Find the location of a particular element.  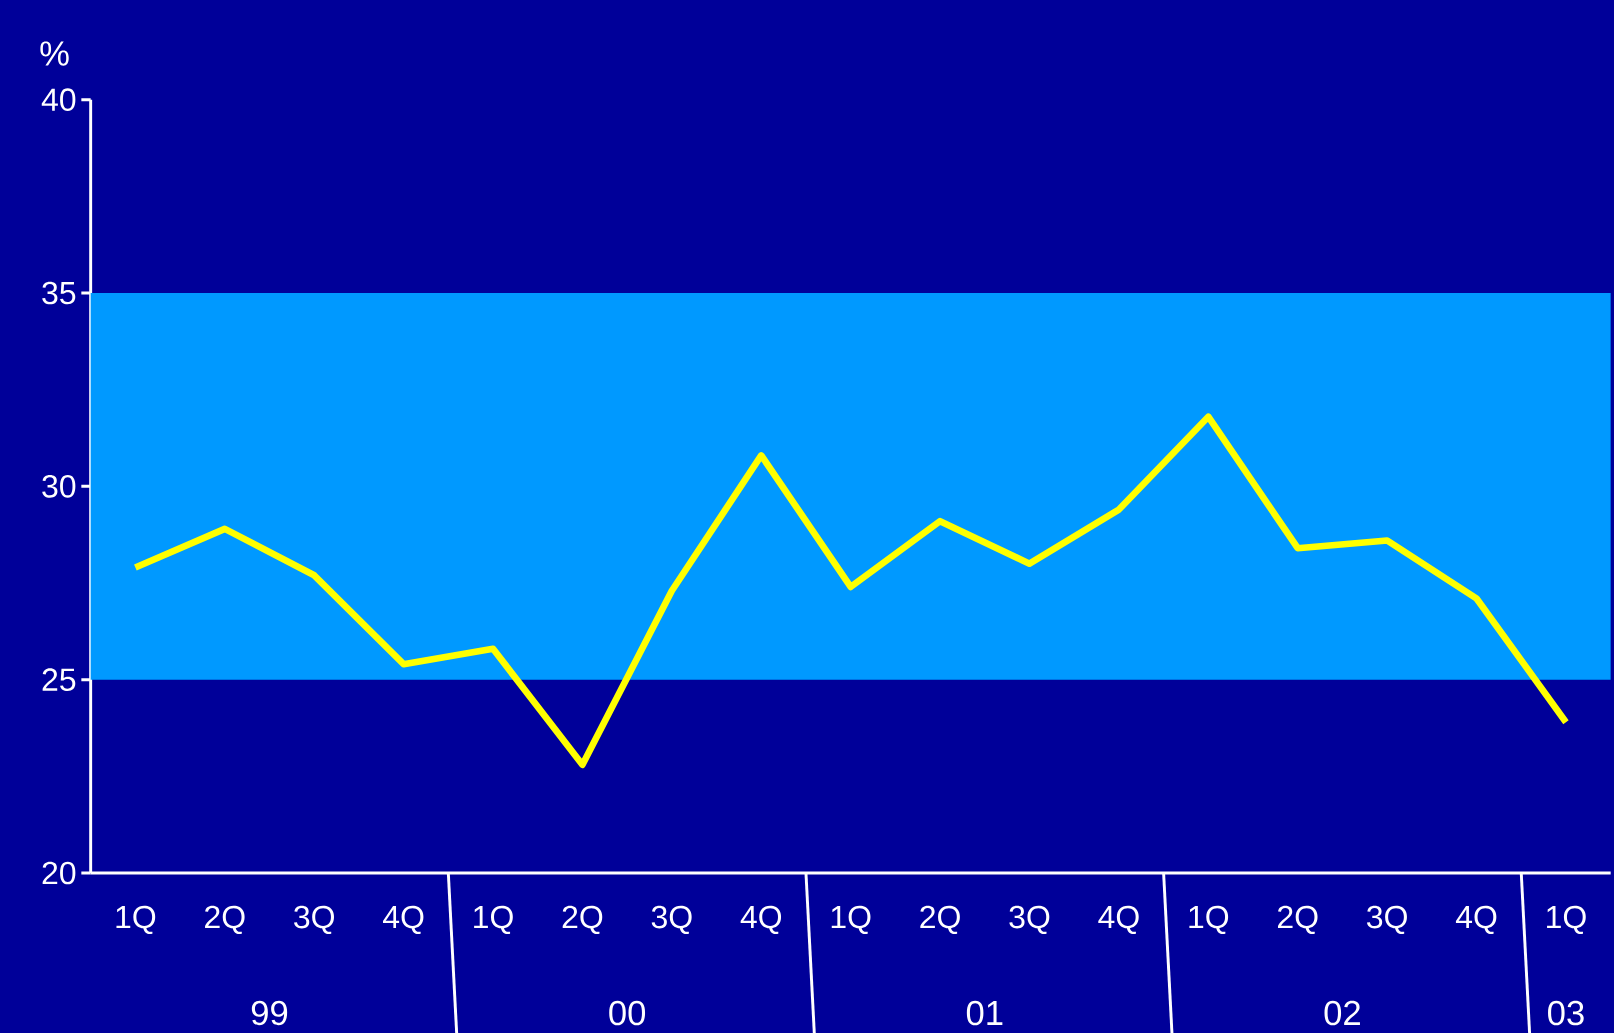

y-tick-label: 40 is located at coordinates (58, 99).